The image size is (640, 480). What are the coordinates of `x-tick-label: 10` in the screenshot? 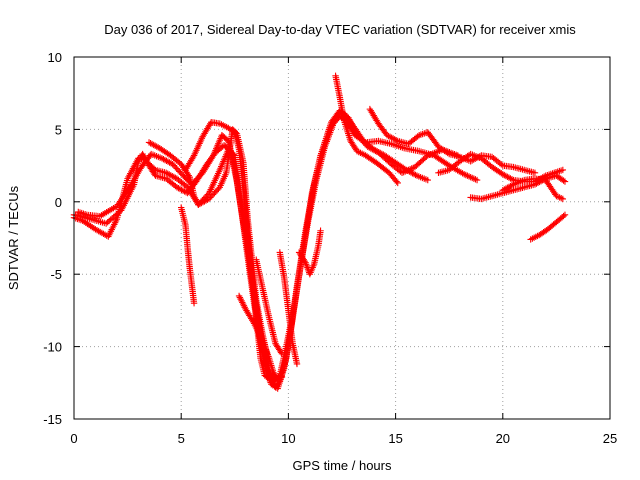 It's located at (288, 438).